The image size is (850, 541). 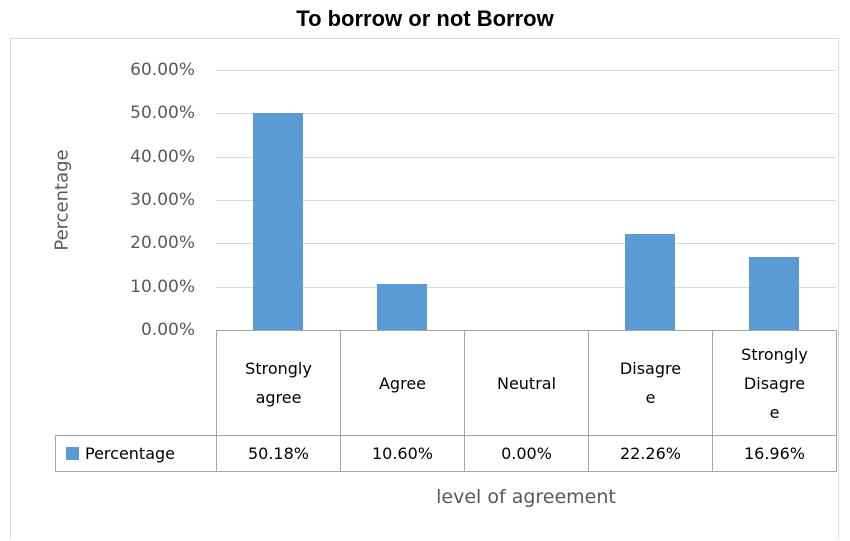 I want to click on x-category-label: Disagre e, so click(x=650, y=383).